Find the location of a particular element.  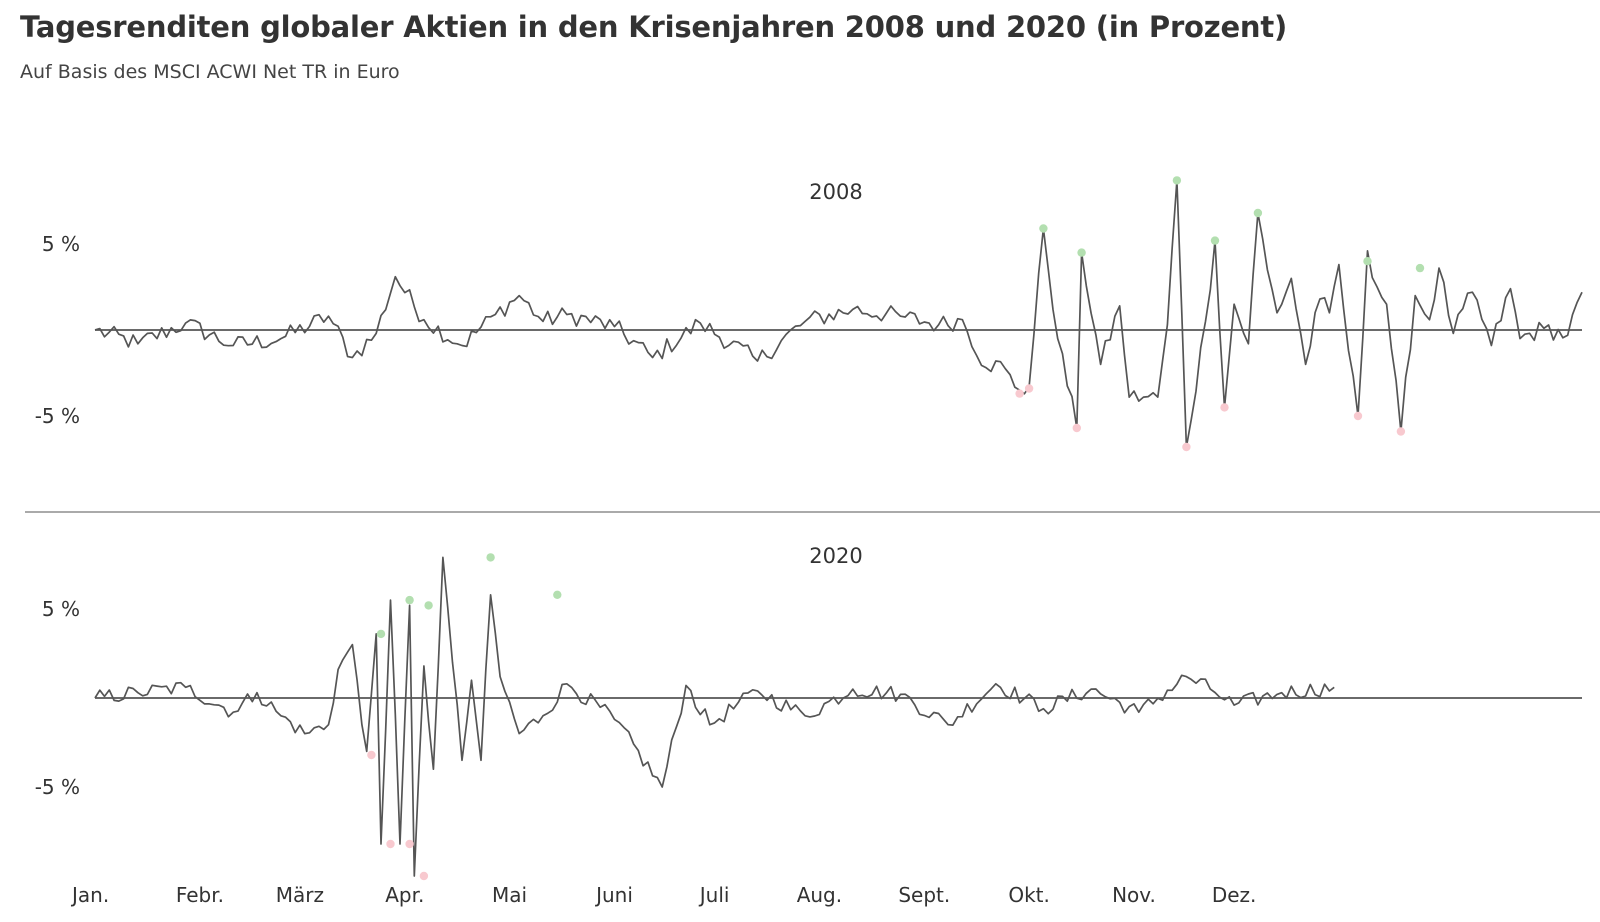

x-tick-label: Dez. is located at coordinates (1234, 895).